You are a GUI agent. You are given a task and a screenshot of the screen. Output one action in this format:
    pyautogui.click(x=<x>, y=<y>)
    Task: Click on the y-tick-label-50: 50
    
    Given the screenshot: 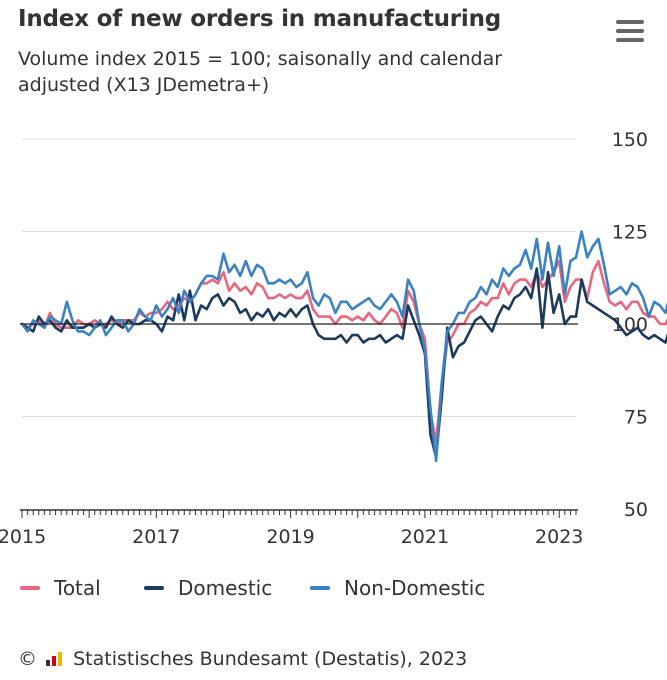 What is the action you would take?
    pyautogui.click(x=636, y=510)
    